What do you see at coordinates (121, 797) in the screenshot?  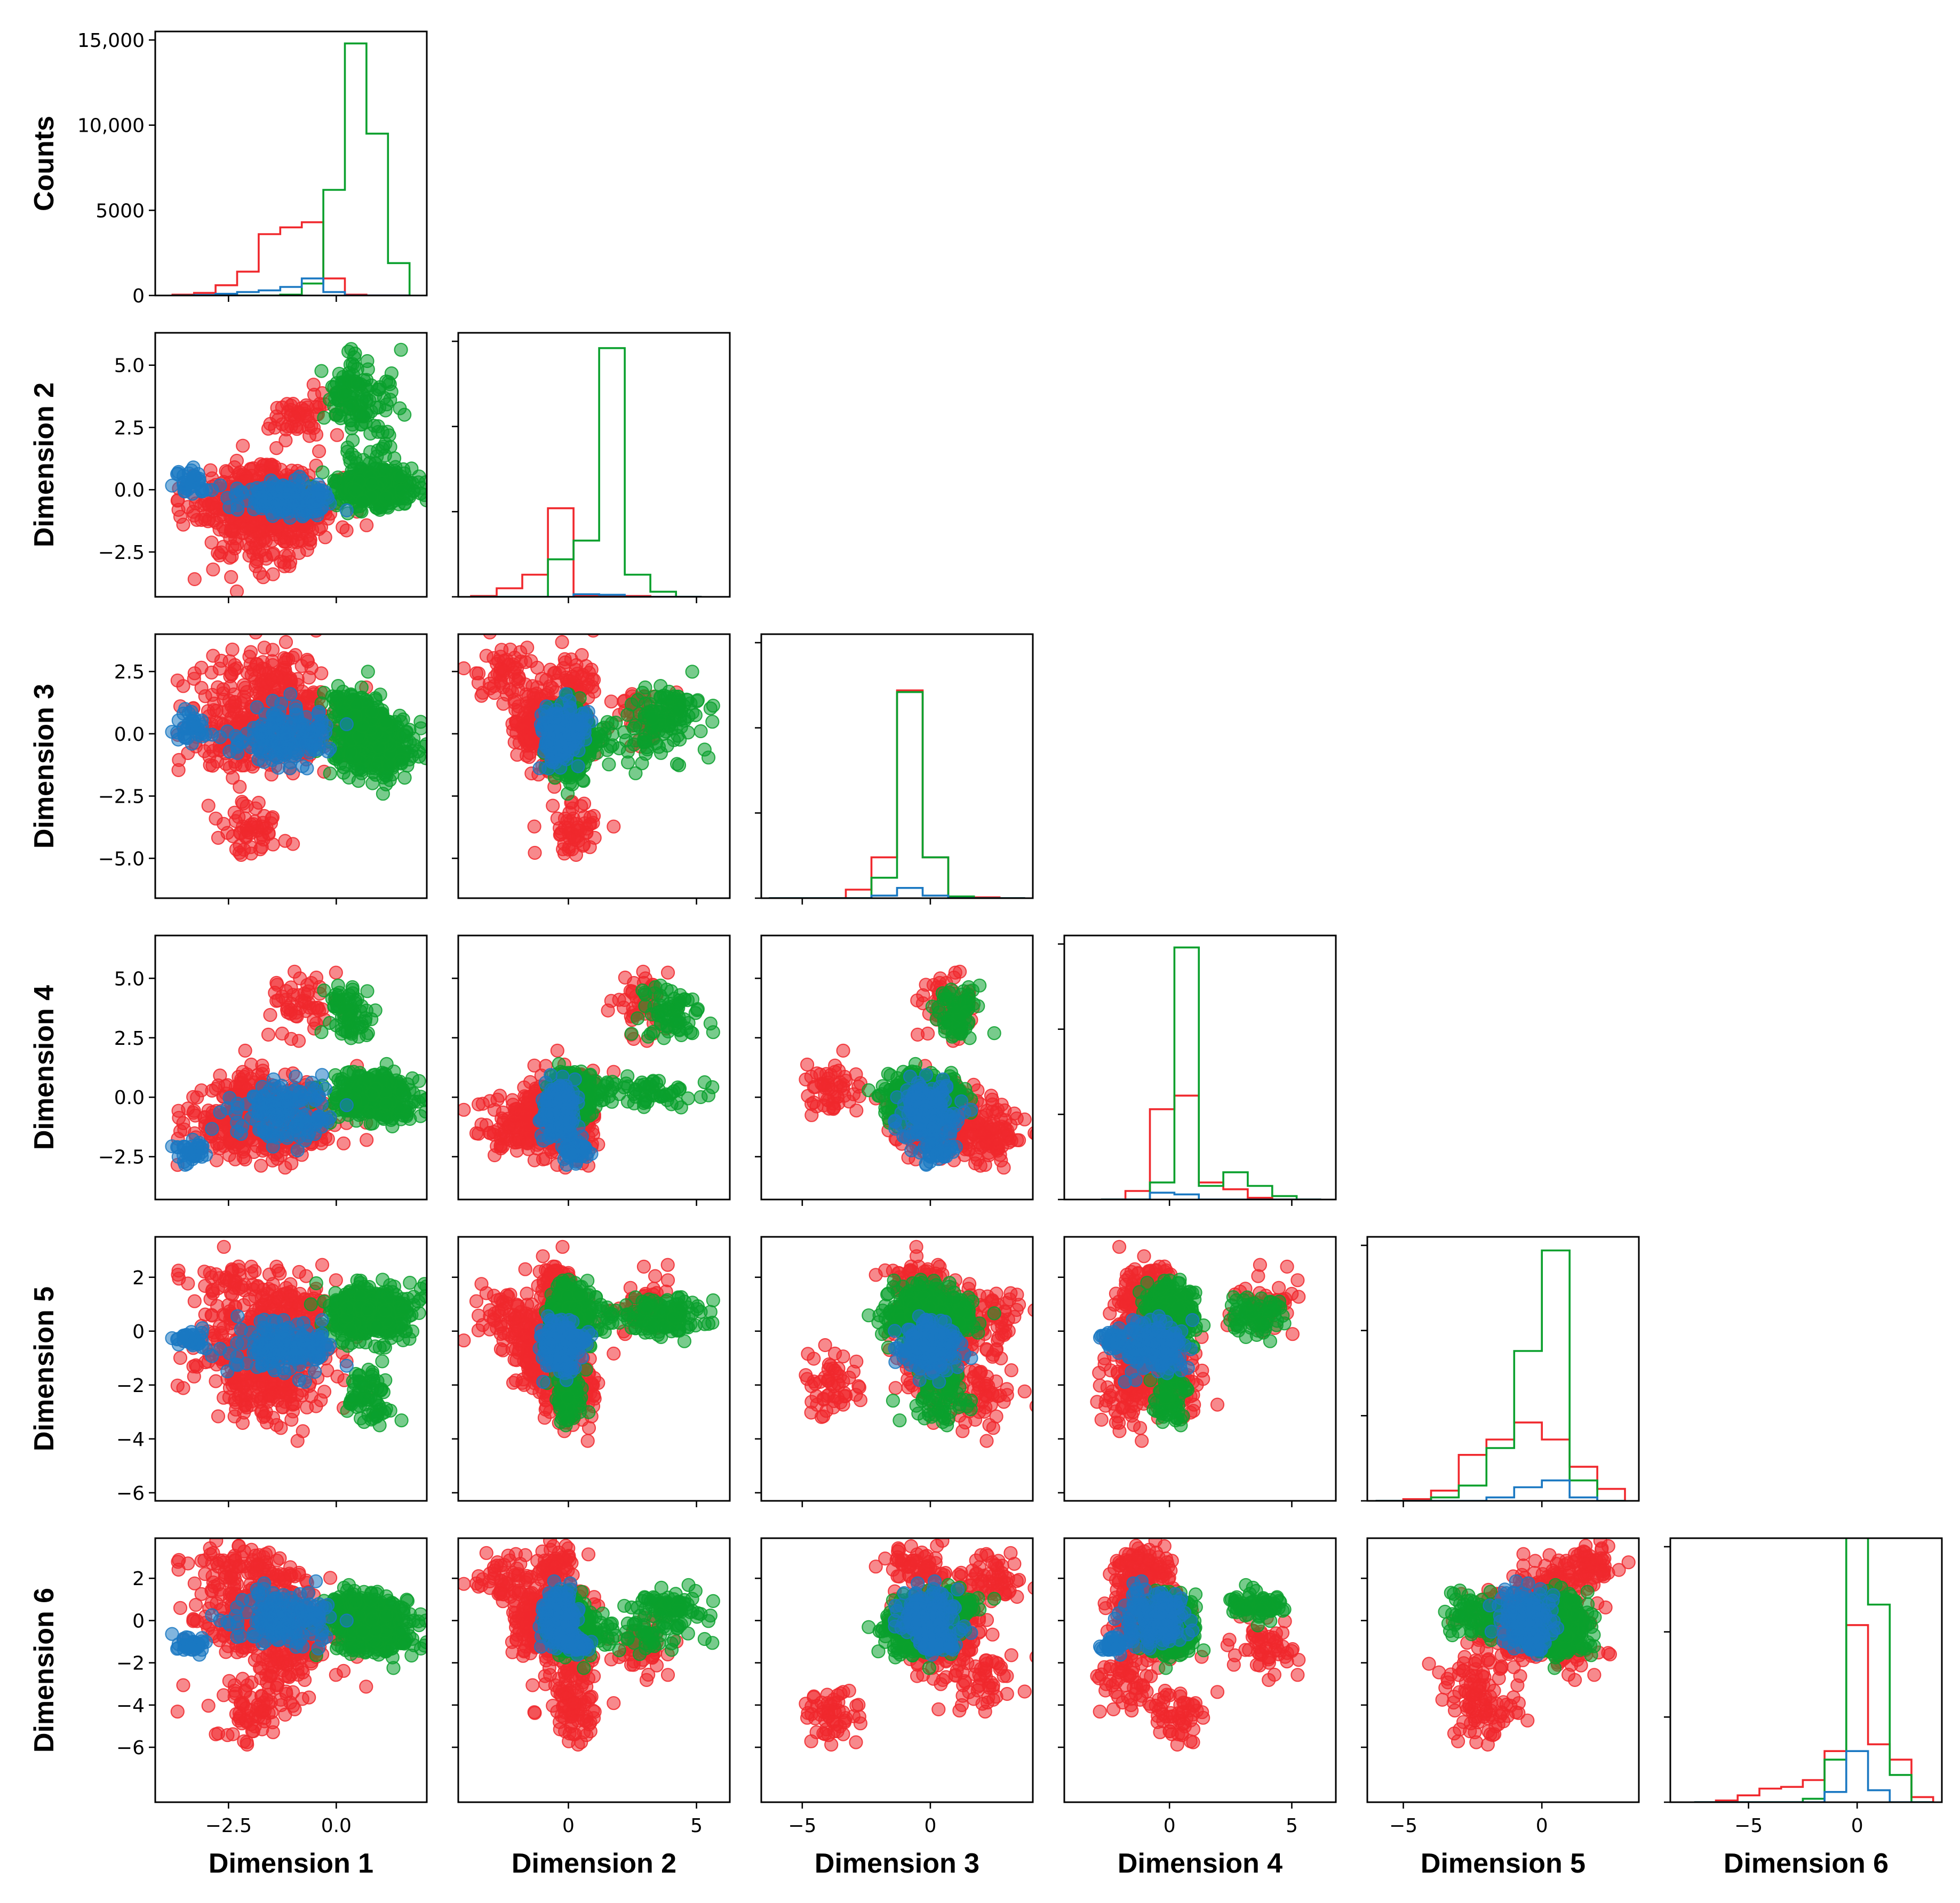 I see `y-tick-label: −2.5` at bounding box center [121, 797].